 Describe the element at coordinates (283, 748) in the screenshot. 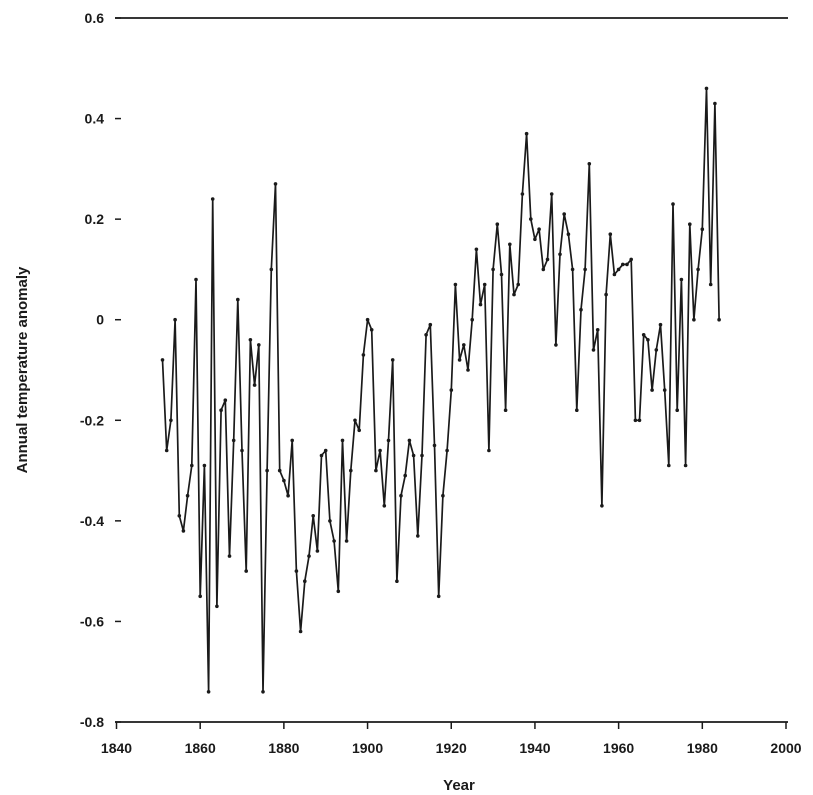

I see `x-tick-label: 1880` at that location.